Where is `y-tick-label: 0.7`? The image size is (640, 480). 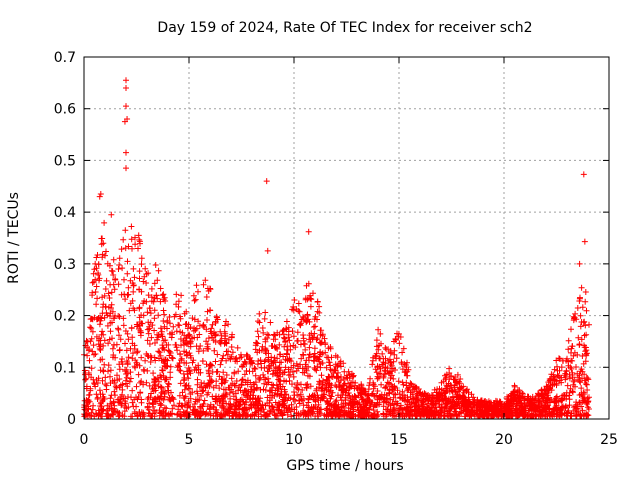
y-tick-label: 0.7 is located at coordinates (65, 58).